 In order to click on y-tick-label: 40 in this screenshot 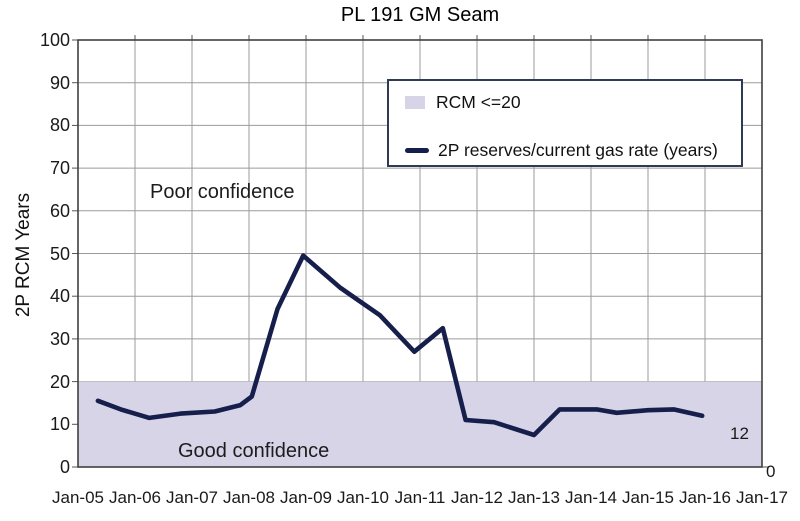, I will do `click(59, 296)`.